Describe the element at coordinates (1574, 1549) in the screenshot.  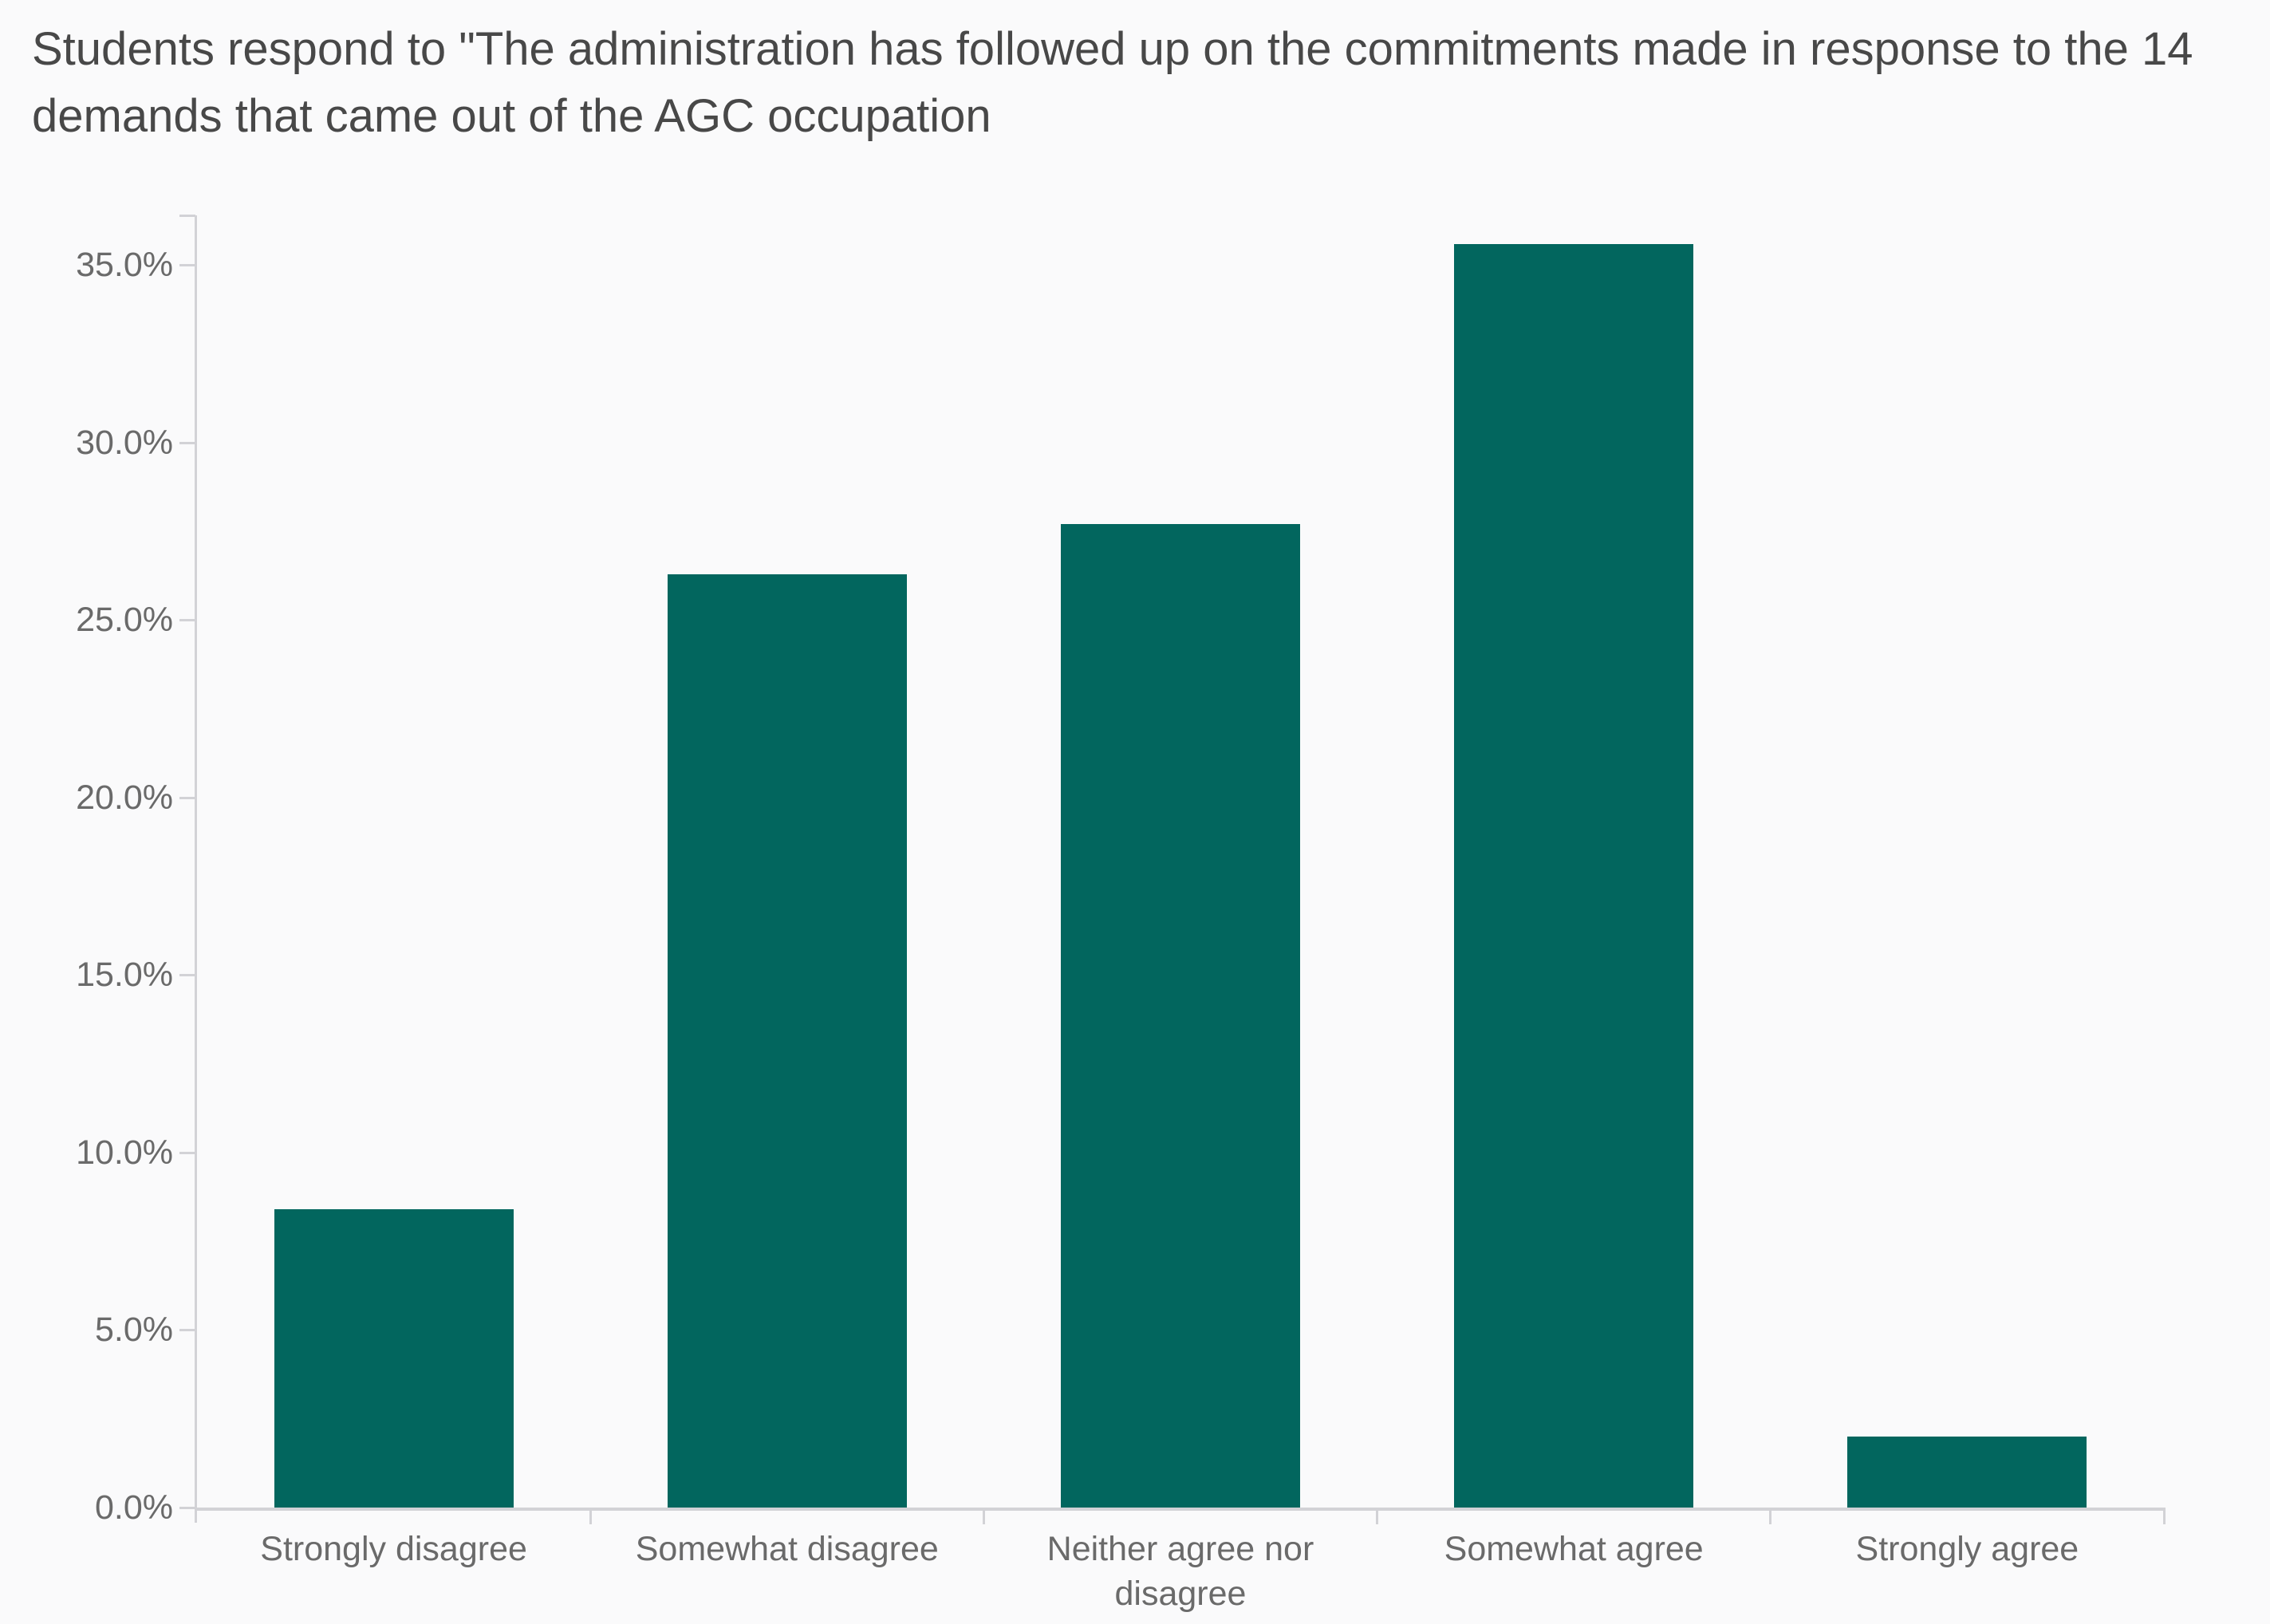
I see `x-category-label-somewhat-agree: Somewhat agree` at that location.